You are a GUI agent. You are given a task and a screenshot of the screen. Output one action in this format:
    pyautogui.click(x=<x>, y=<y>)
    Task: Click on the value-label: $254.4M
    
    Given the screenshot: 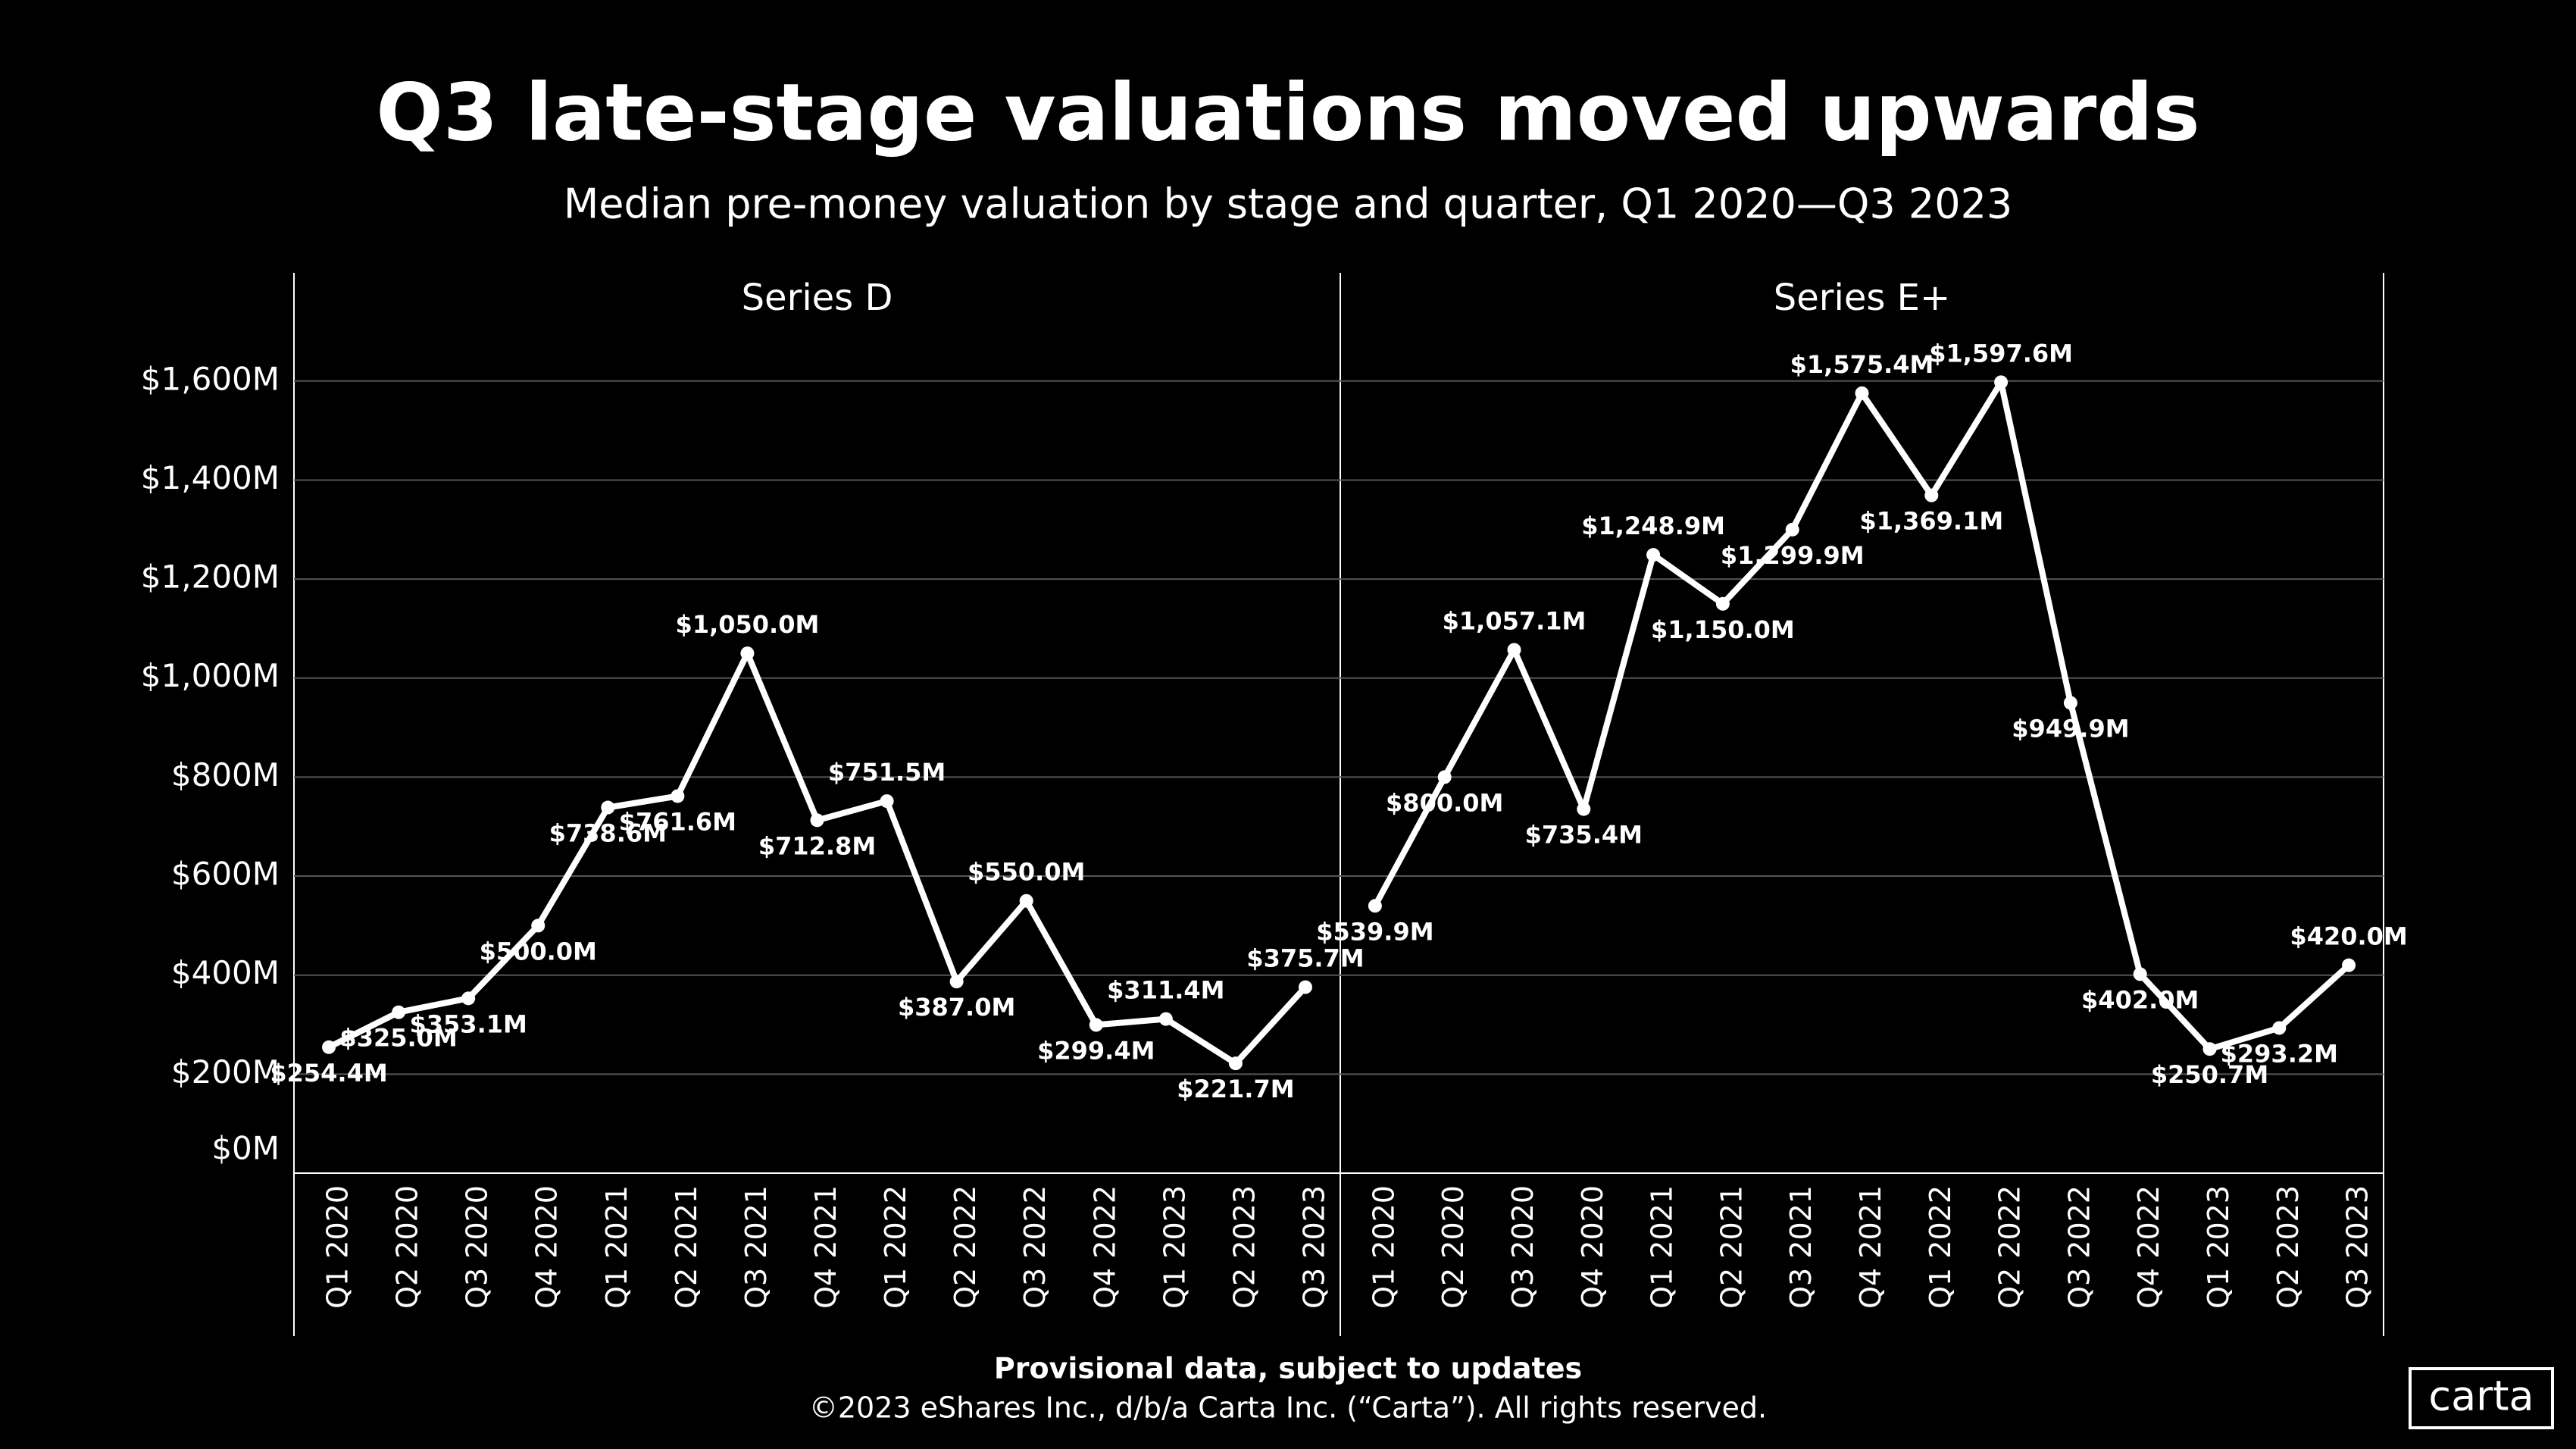 What is the action you would take?
    pyautogui.click(x=328, y=1073)
    